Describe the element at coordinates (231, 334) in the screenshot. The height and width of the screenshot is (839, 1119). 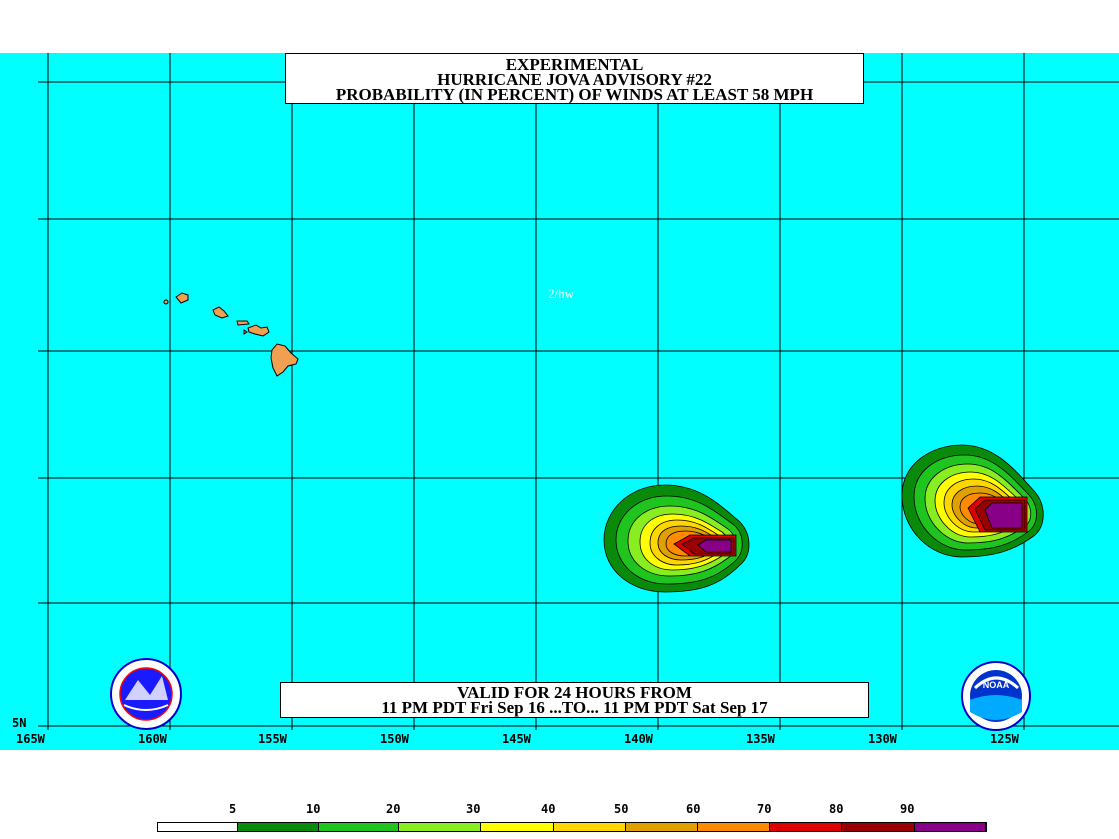
I see `hawaiian-islands` at that location.